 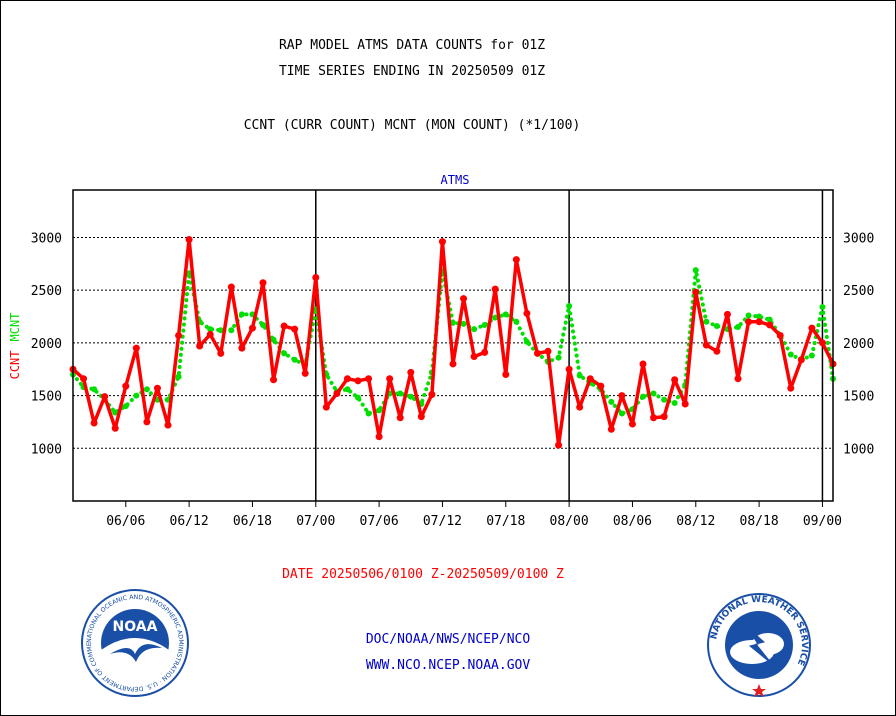 I want to click on y-tick-label-right: 1000, so click(x=858, y=449).